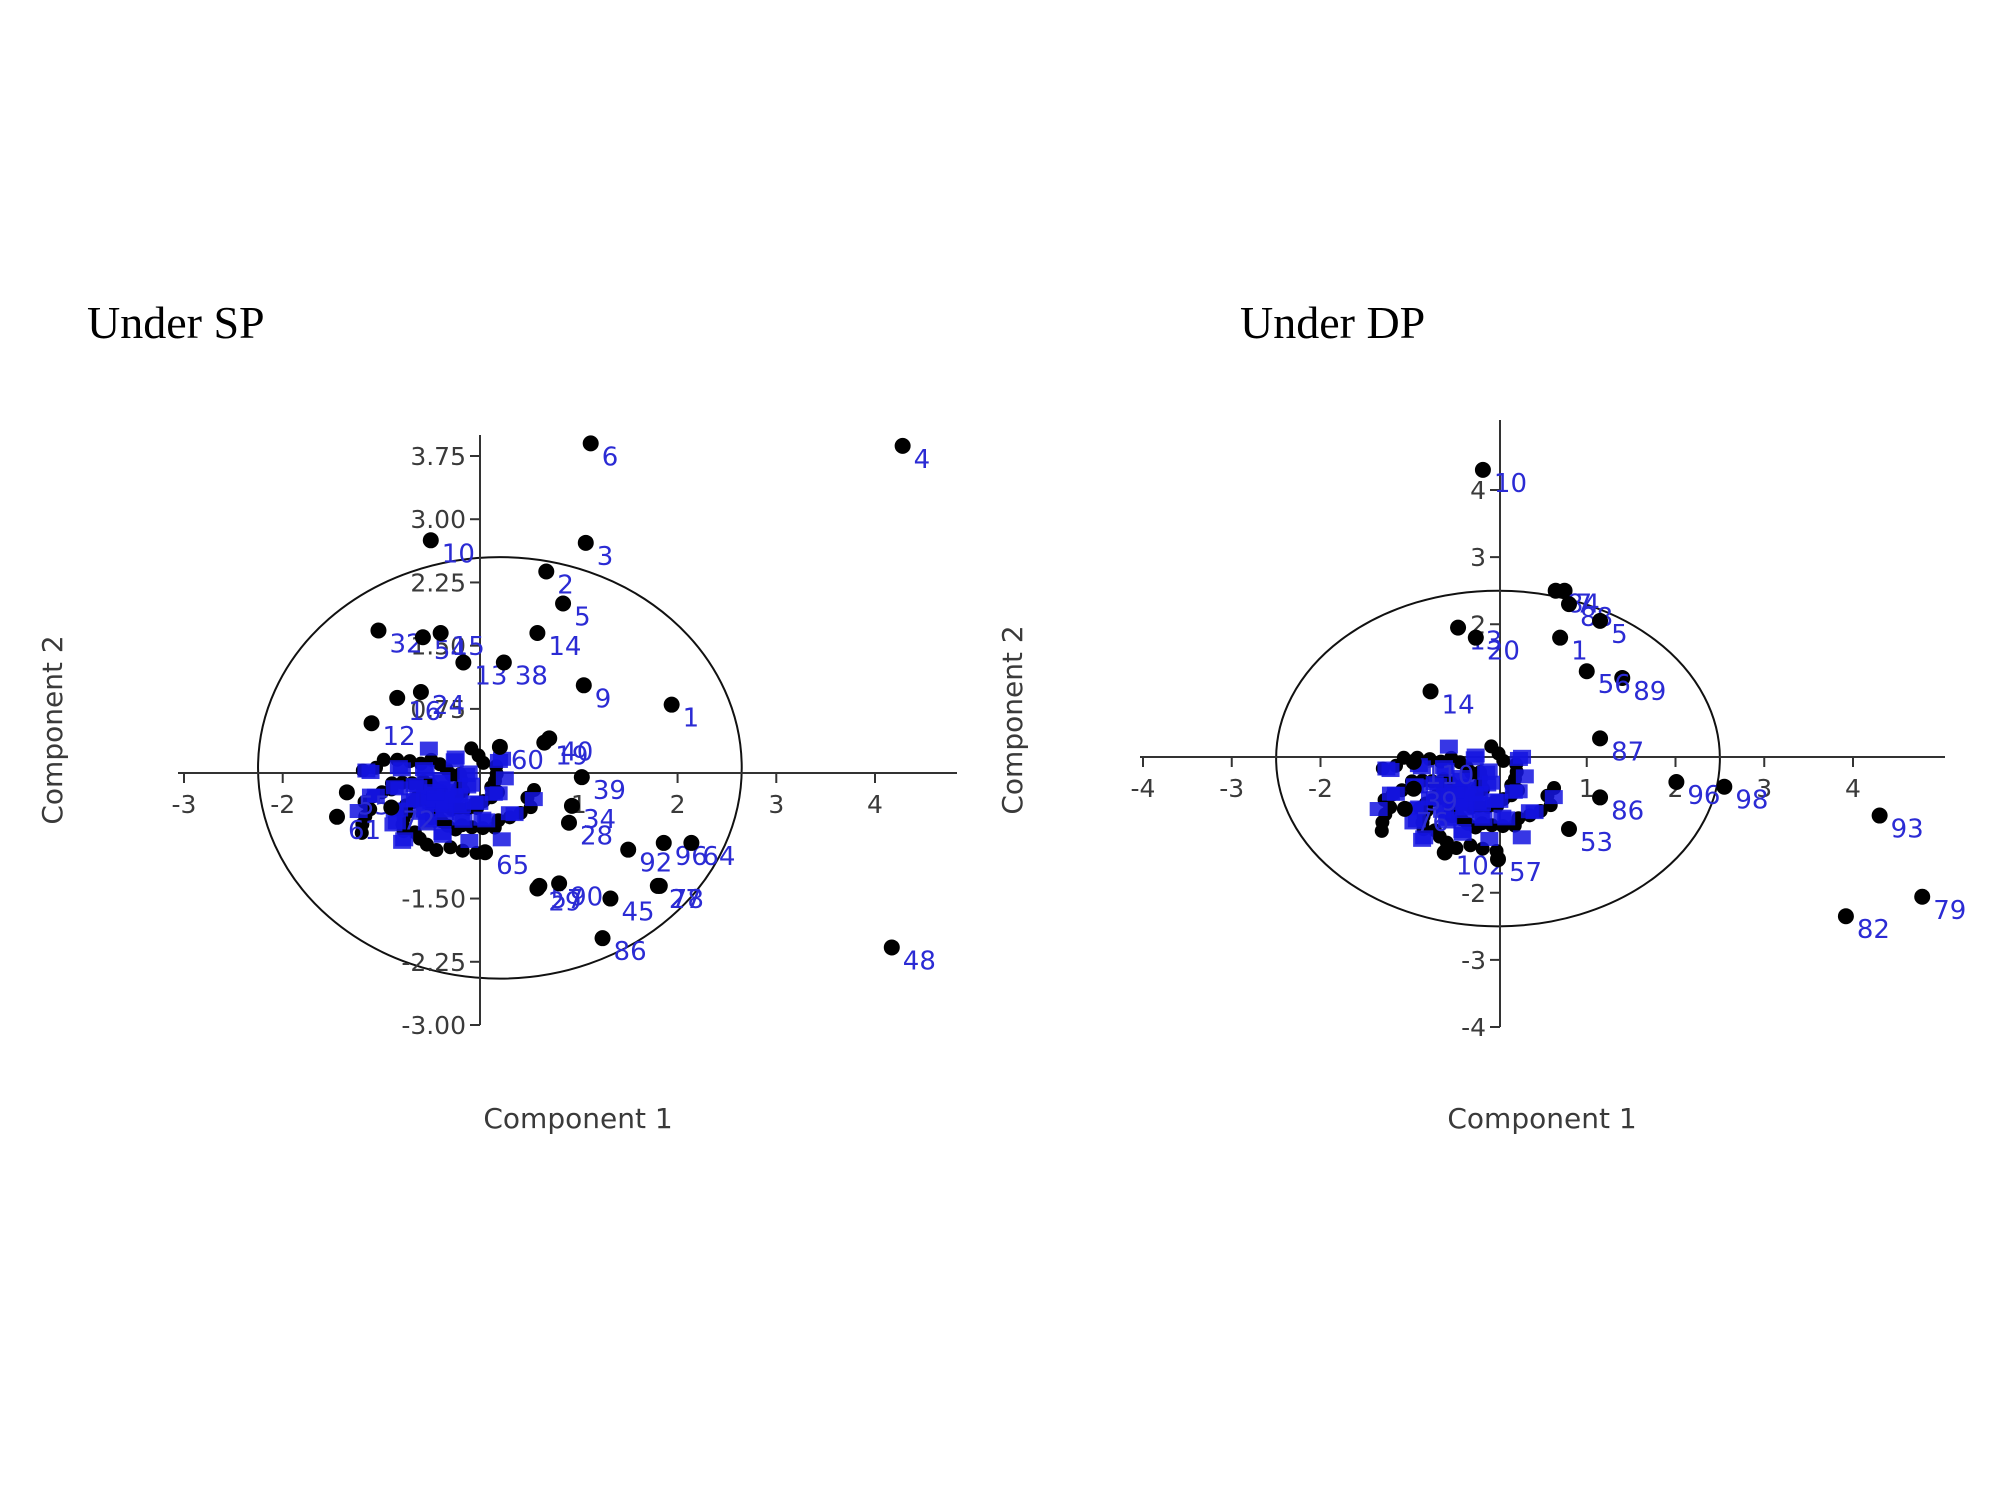 This screenshot has height=1500, width=2000. Describe the element at coordinates (448, 706) in the screenshot. I see `sp-point-label: 24` at that location.